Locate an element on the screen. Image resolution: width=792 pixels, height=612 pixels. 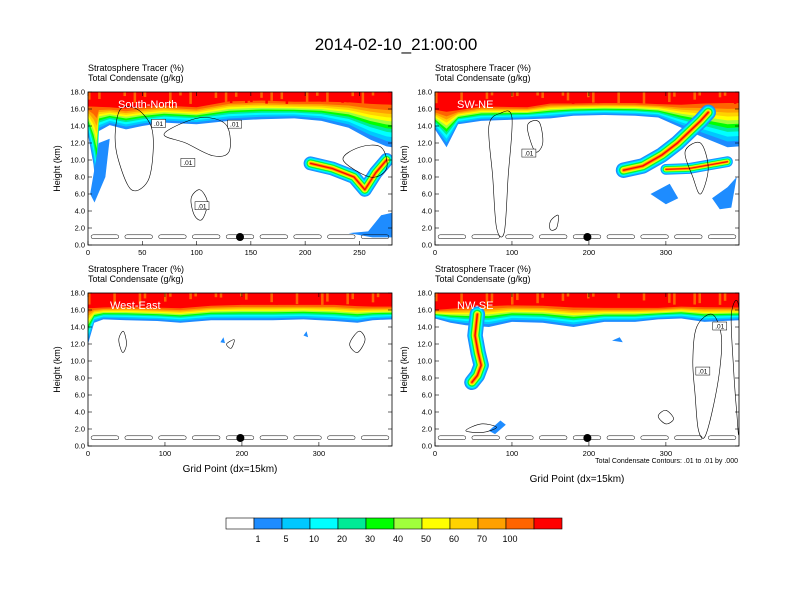
colorbar-label: 5 is located at coordinates (285, 539).